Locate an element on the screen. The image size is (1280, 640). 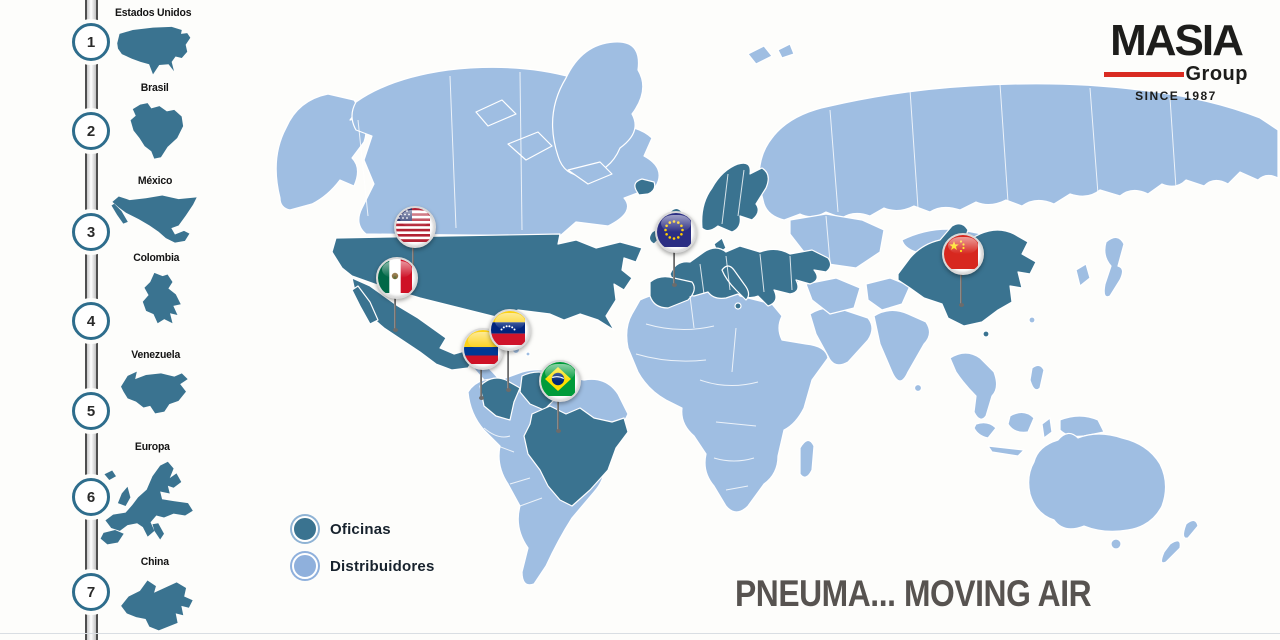
sidebar-item-estados-unidos: Estados Unidos is located at coordinates (153, 43).